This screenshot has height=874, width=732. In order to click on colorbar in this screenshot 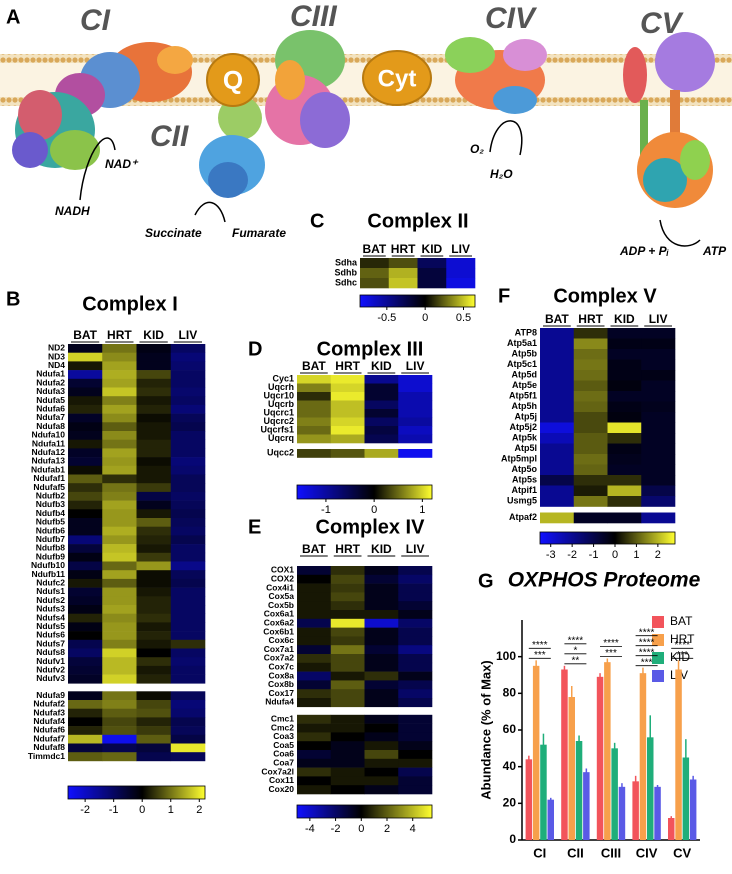, I will do `click(136, 792)`.